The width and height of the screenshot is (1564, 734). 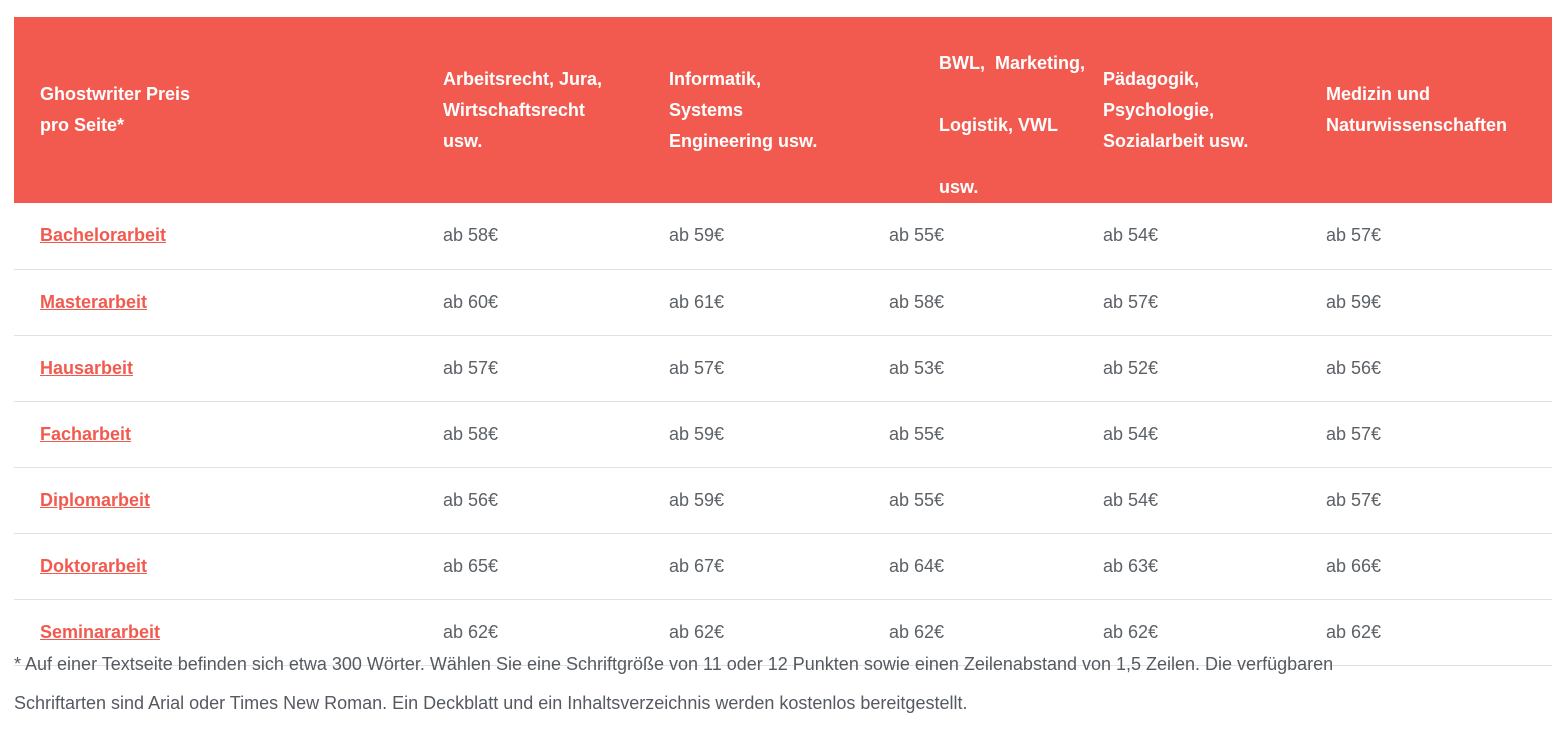 What do you see at coordinates (1439, 110) in the screenshot?
I see `header-medizin: Medizin und Naturwissenschaften` at bounding box center [1439, 110].